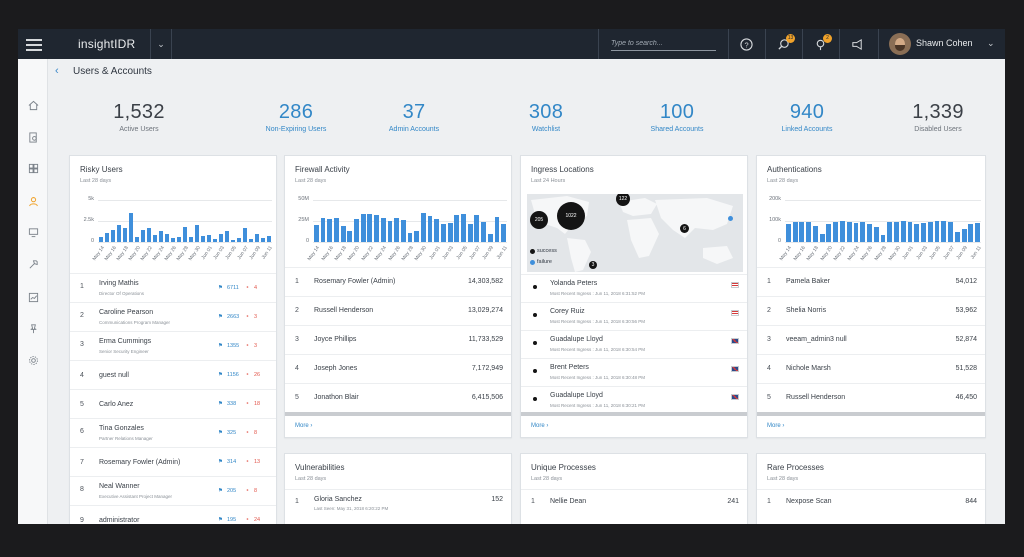 The image size is (1024, 557). Describe the element at coordinates (33, 297) in the screenshot. I see `sidebar-item-reports` at that location.